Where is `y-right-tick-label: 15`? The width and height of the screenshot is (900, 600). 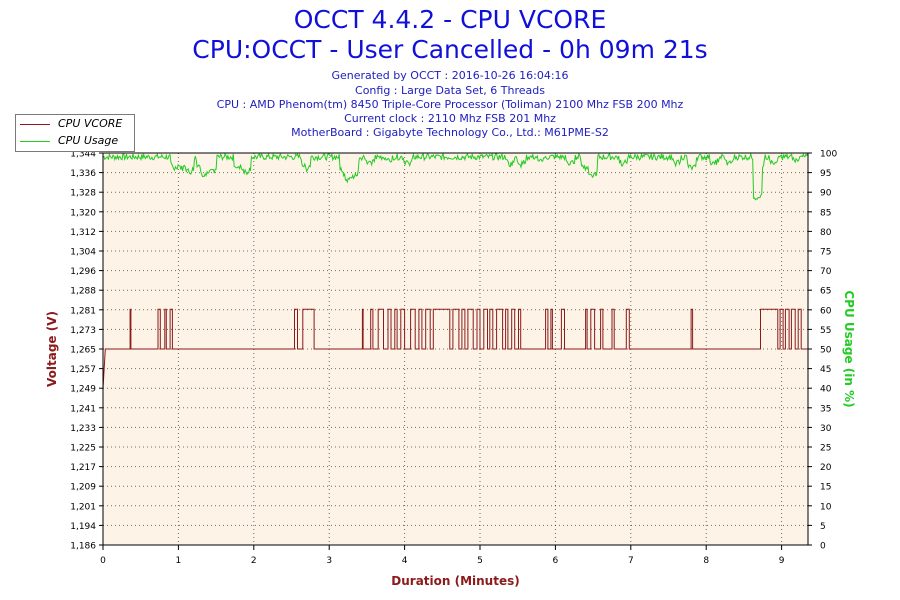
y-right-tick-label: 15 is located at coordinates (825, 488).